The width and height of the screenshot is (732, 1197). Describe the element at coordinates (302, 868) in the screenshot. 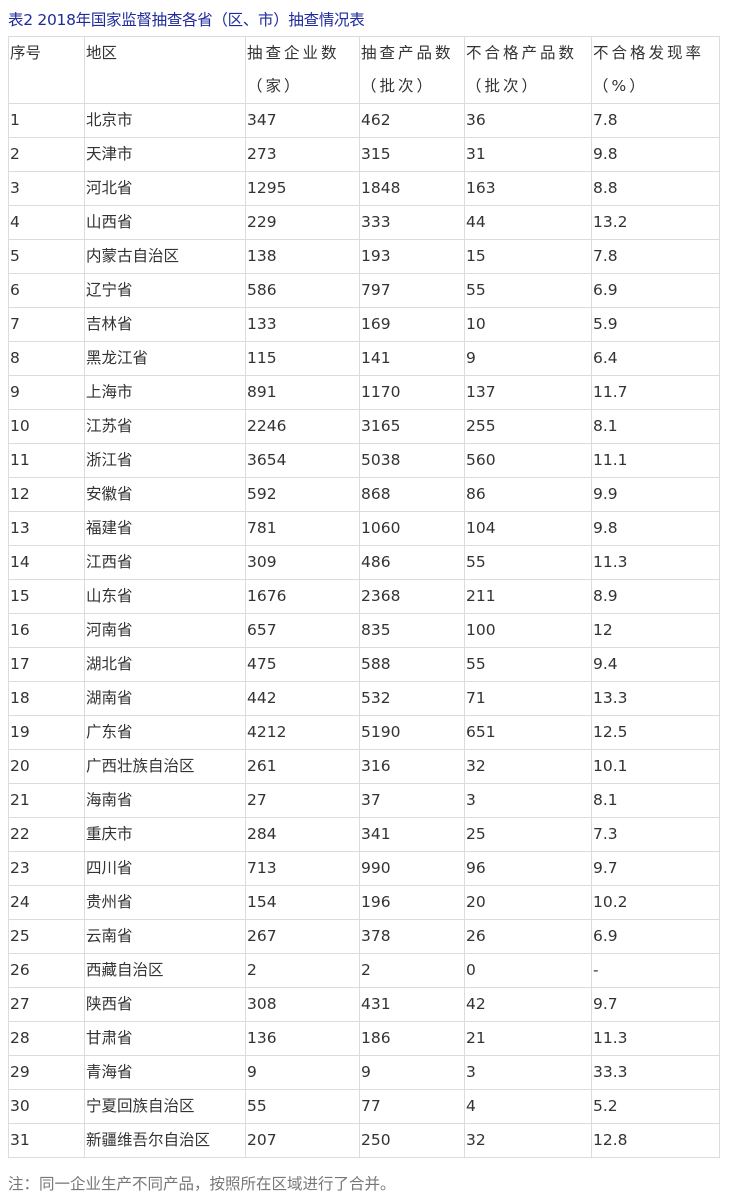

I see `cell-enterprises: 713` at that location.